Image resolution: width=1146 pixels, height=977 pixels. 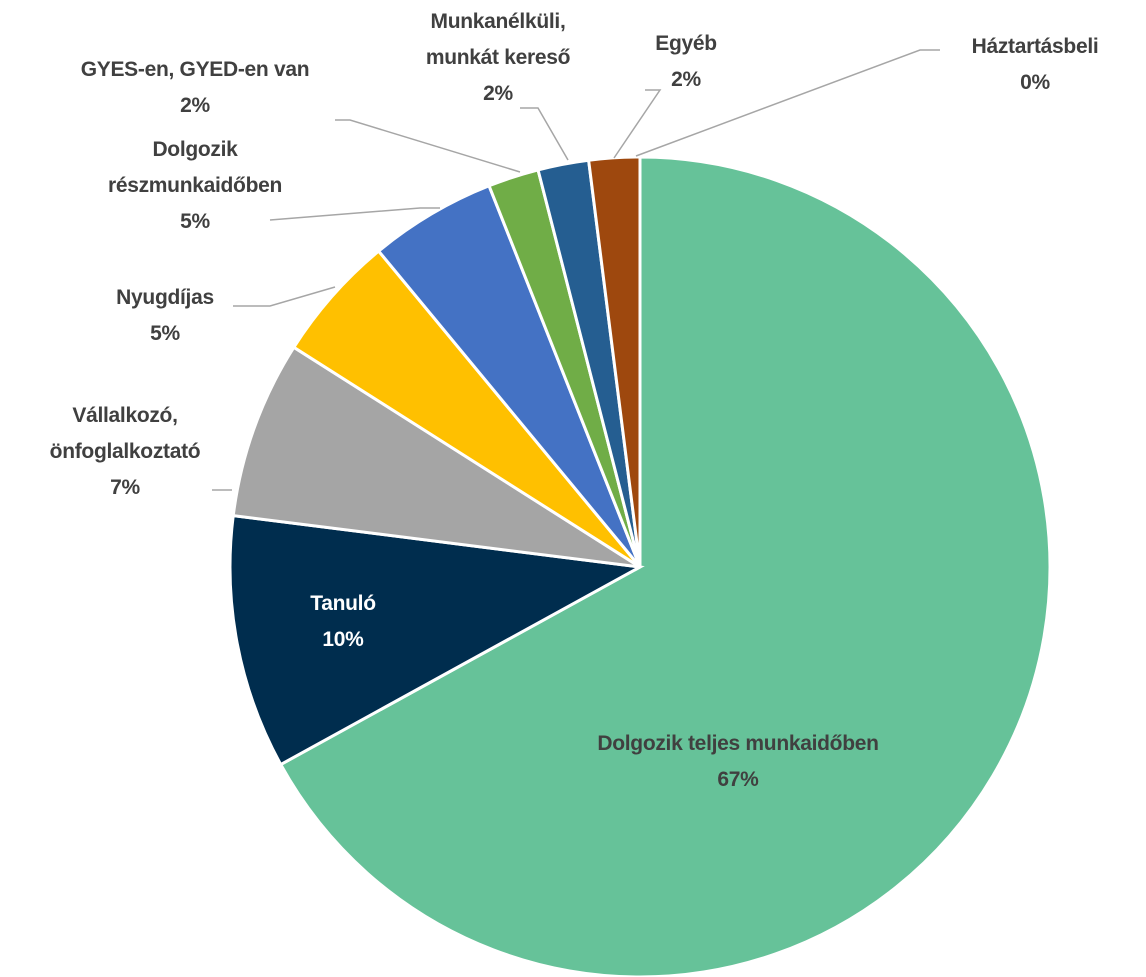 I want to click on category-name: Dolgozik teljes munkaidőben, so click(x=738, y=743).